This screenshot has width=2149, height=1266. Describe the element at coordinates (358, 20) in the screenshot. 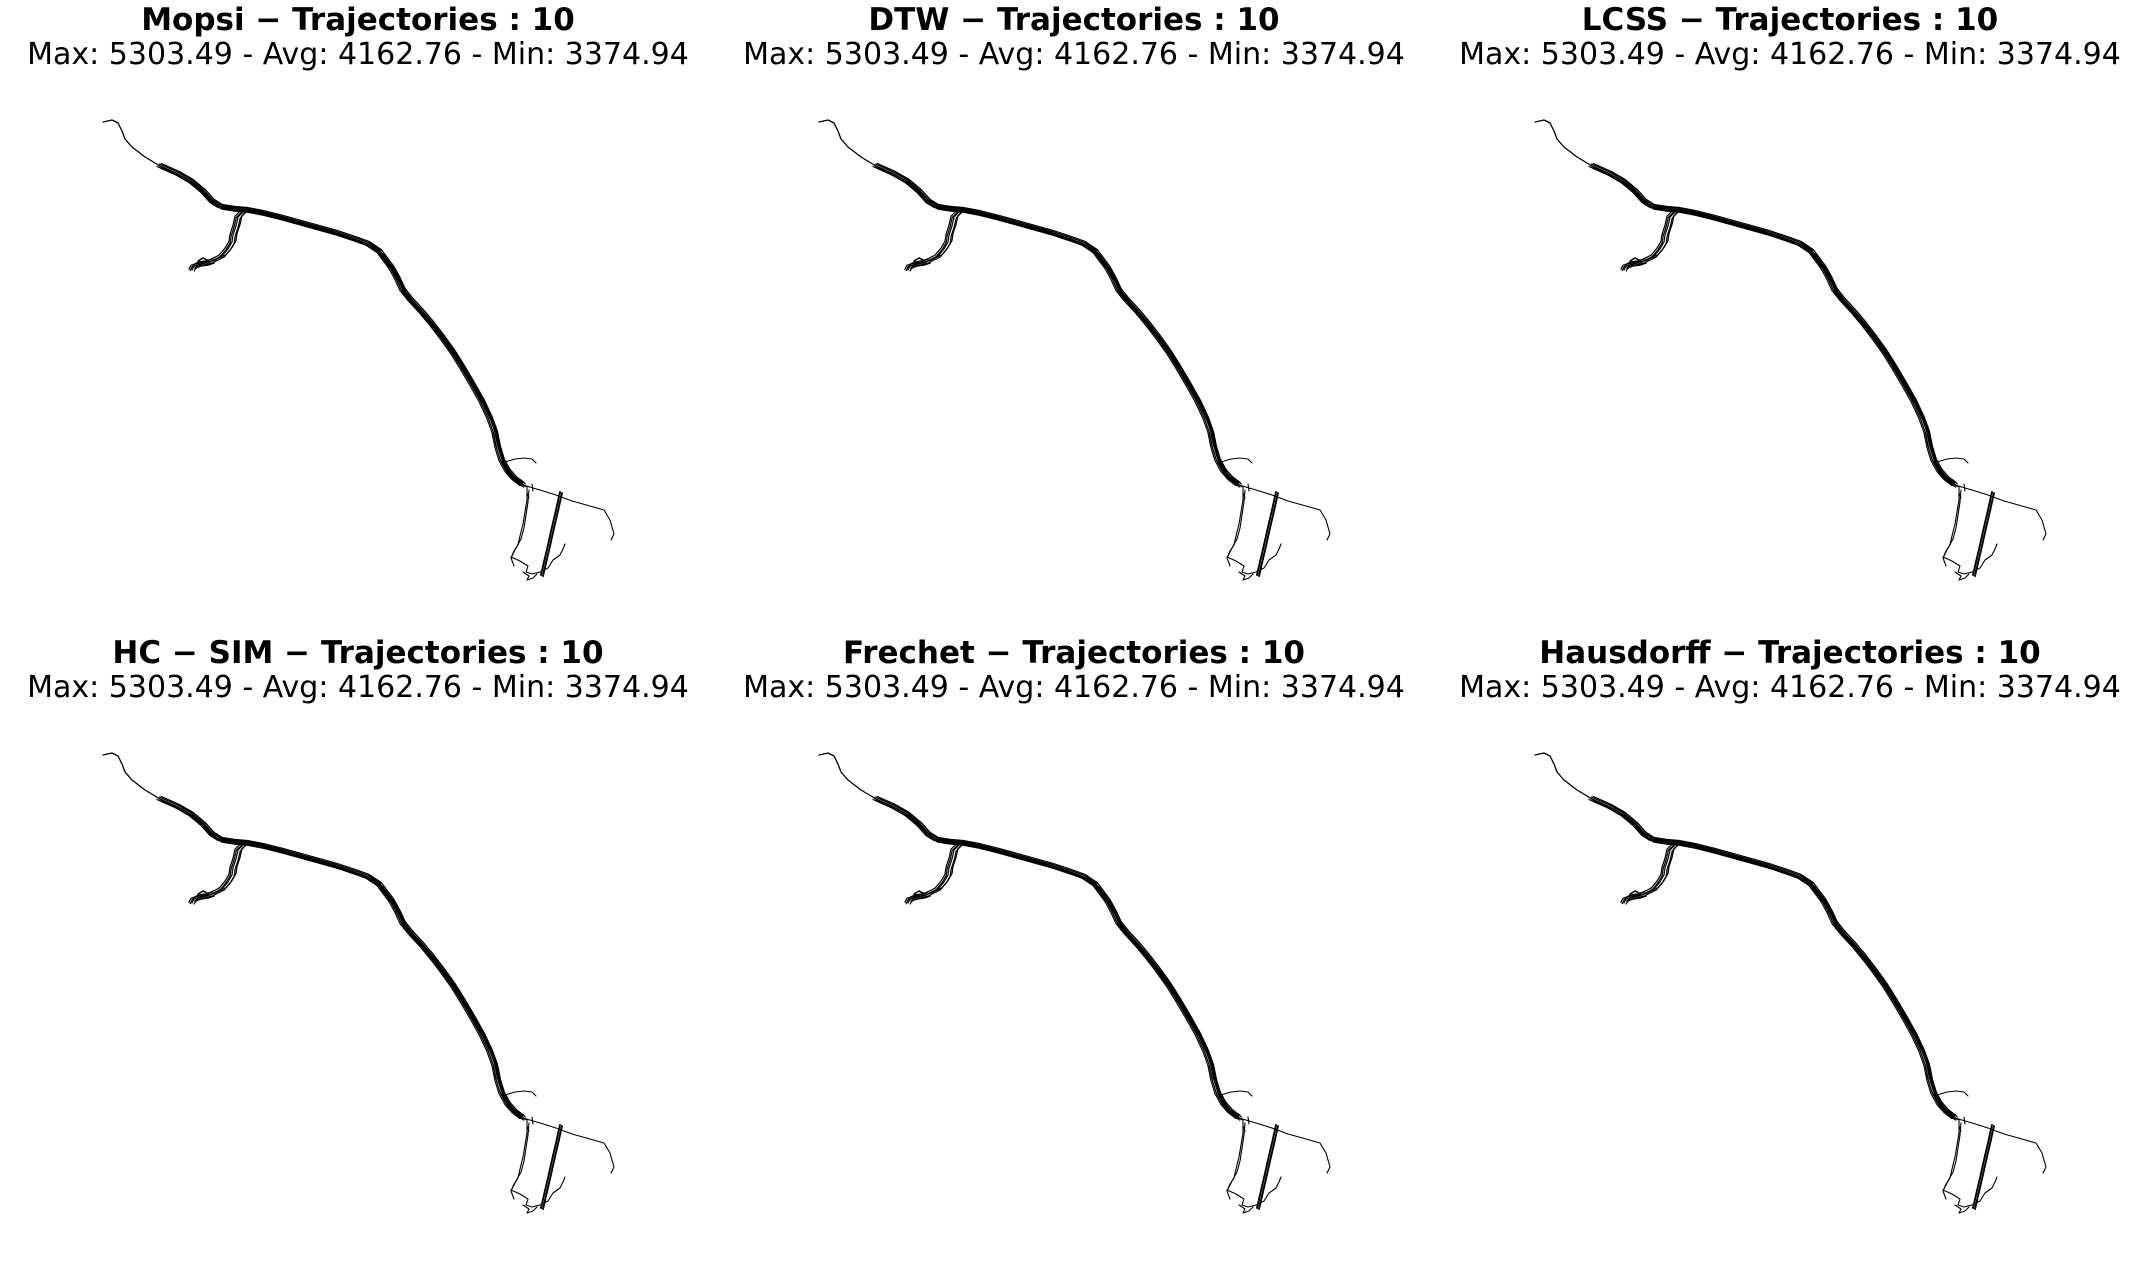

I see `panel-title: Mopsi − Trajectories : 10` at that location.